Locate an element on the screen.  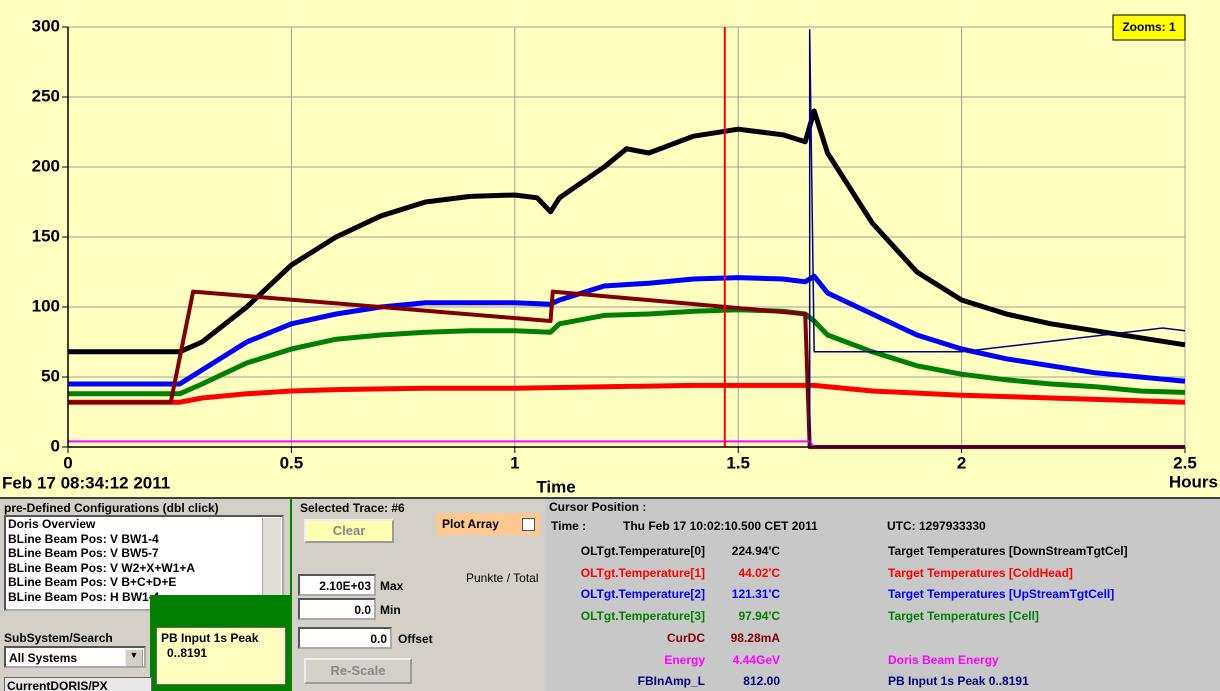
zoom-label: Zooms: 1 is located at coordinates (1149, 27).